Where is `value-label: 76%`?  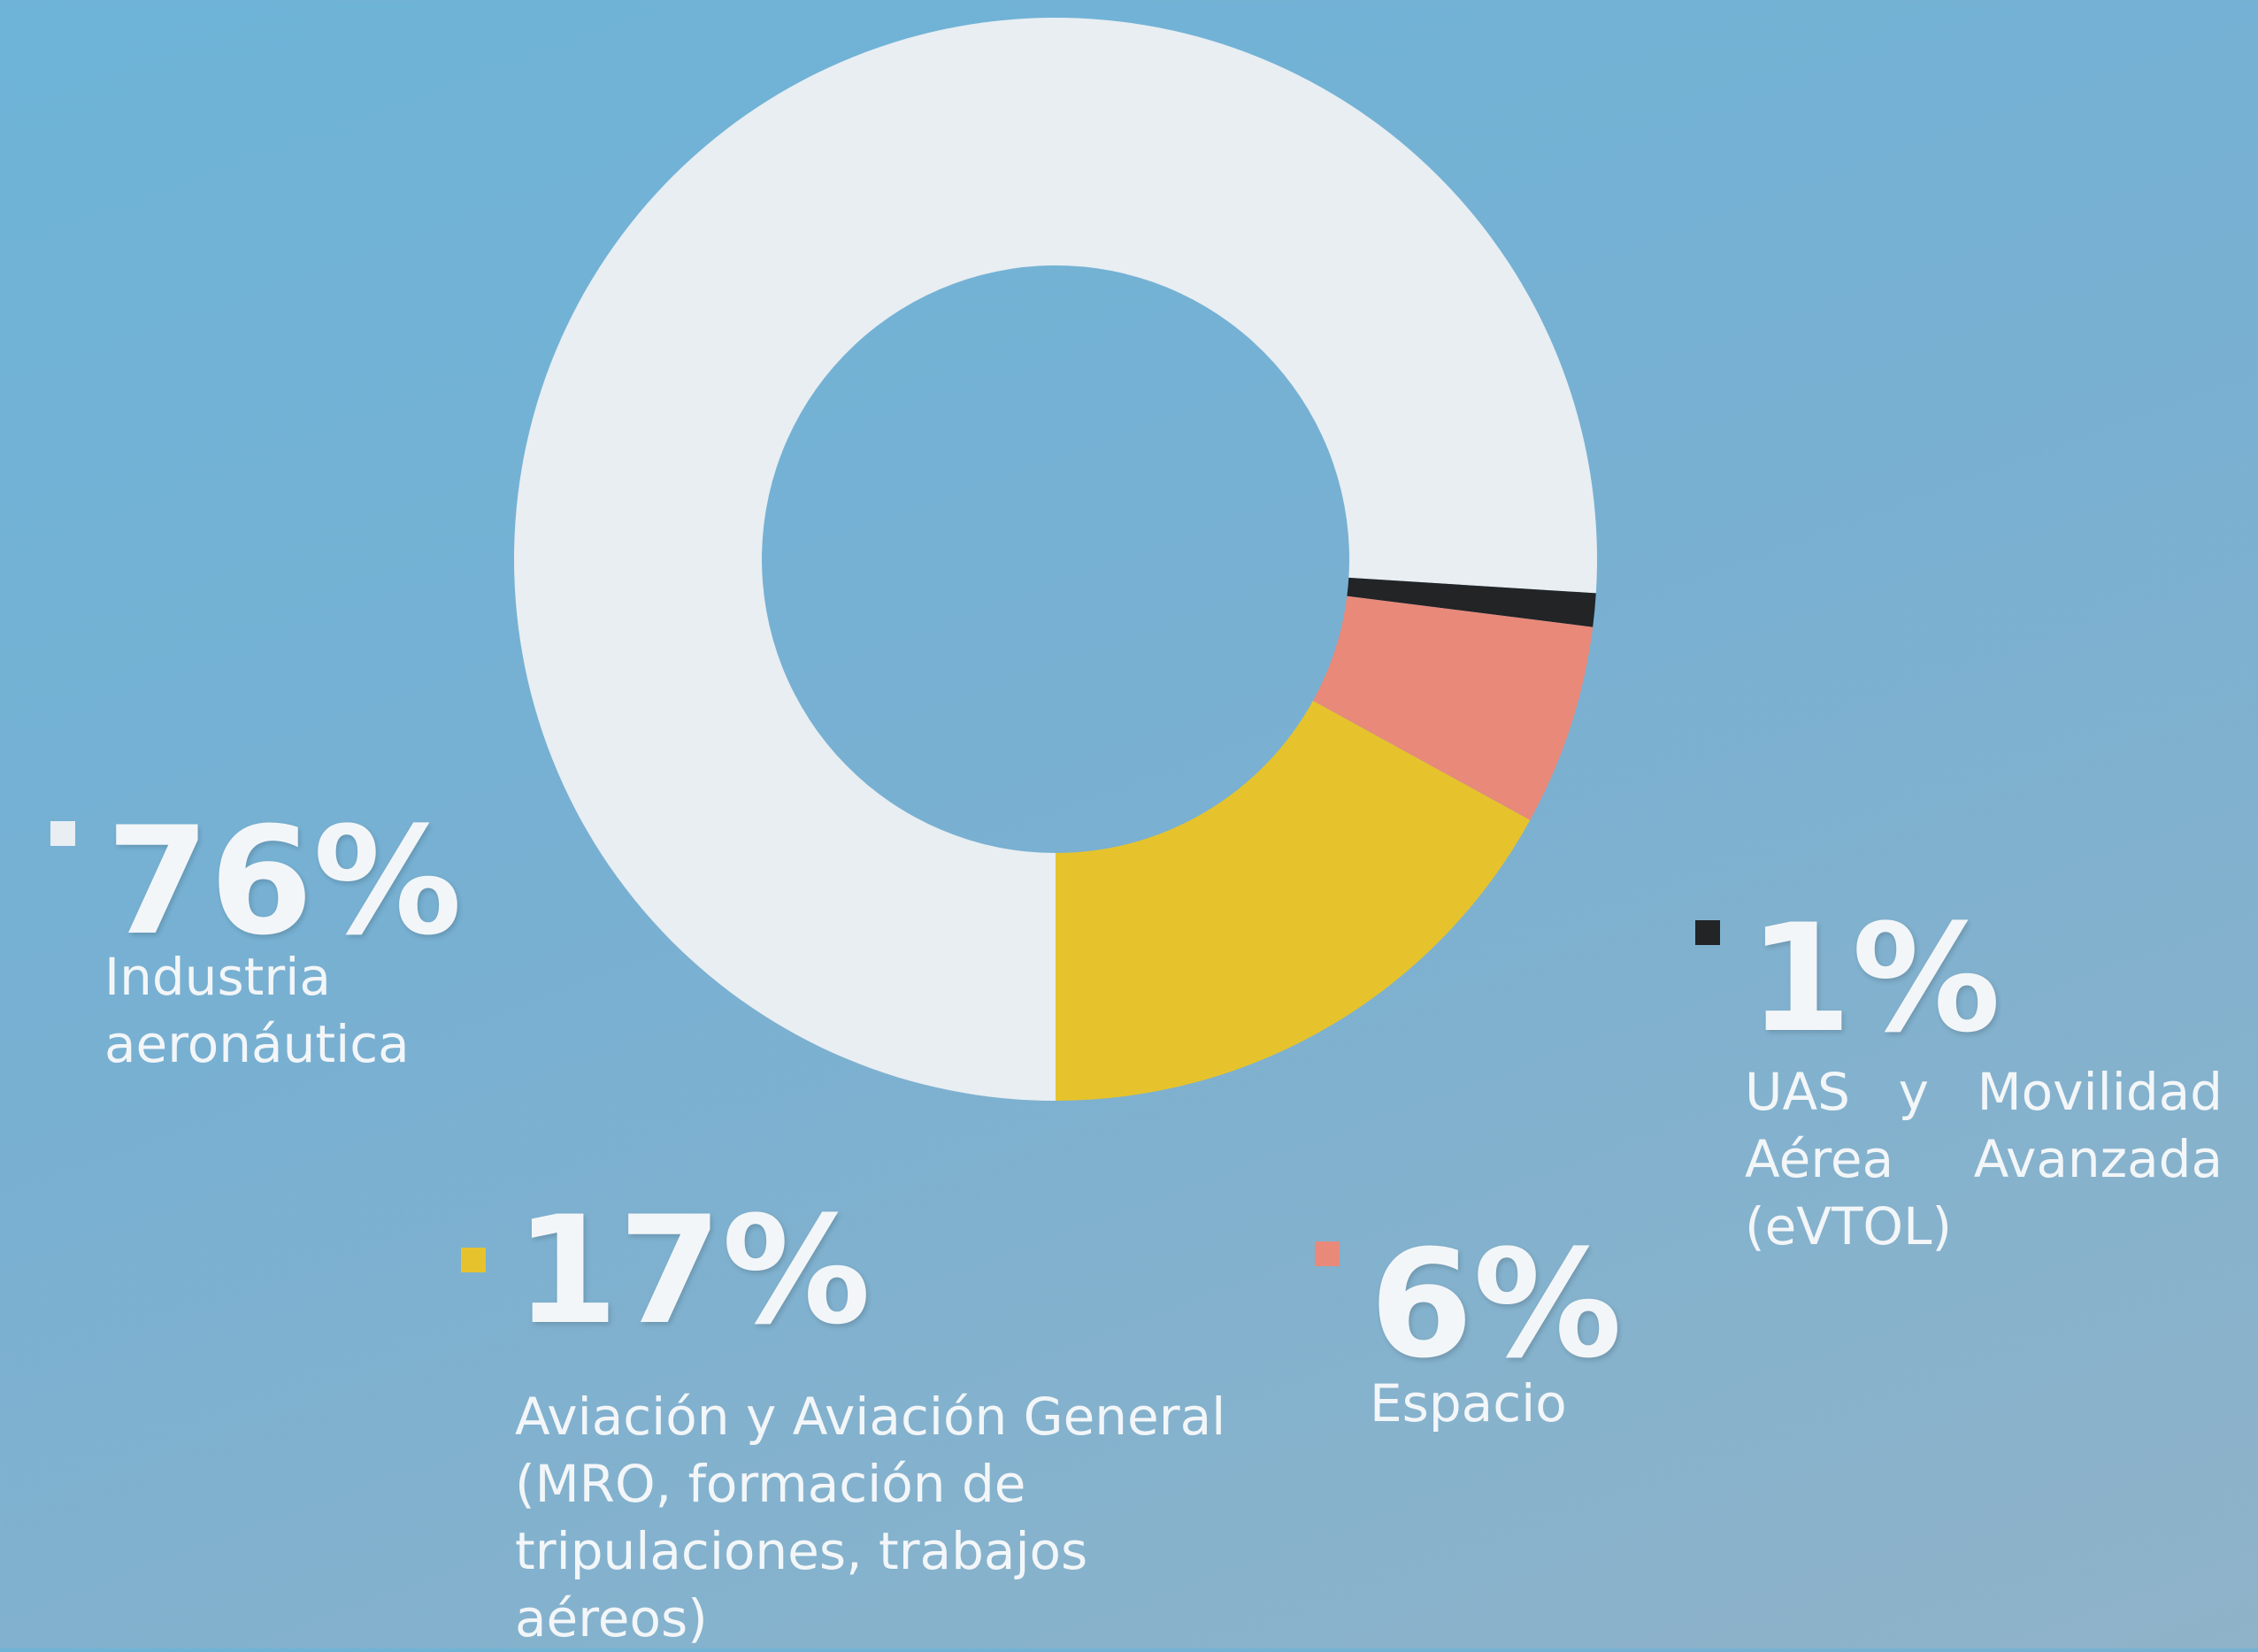 value-label: 76% is located at coordinates (284, 881).